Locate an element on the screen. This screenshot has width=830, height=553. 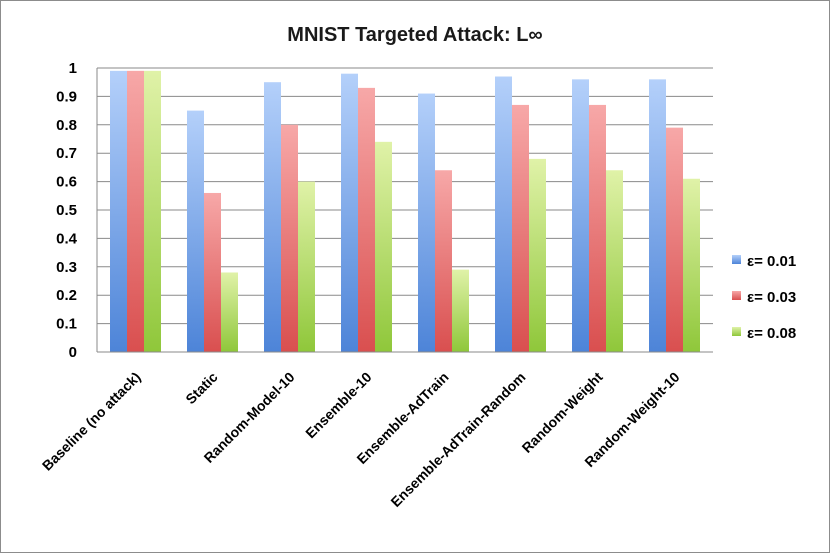
y-tick-label: 0 is located at coordinates (73, 352).